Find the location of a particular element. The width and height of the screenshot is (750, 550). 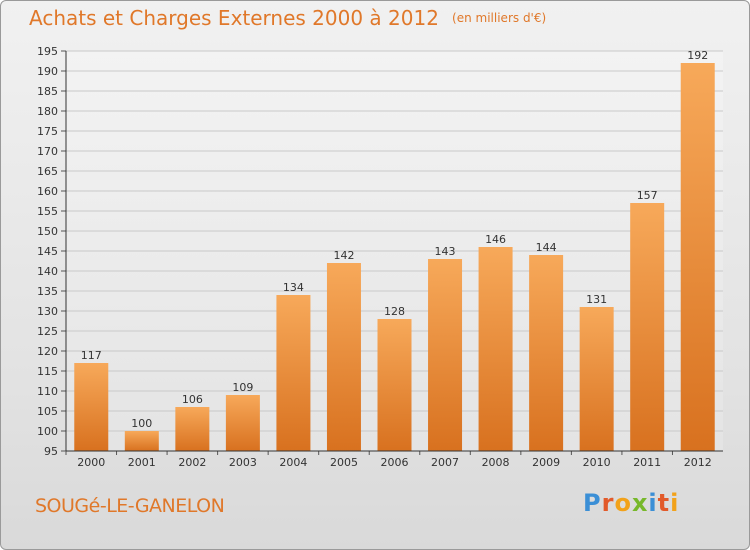

data-label: 100 is located at coordinates (141, 423).